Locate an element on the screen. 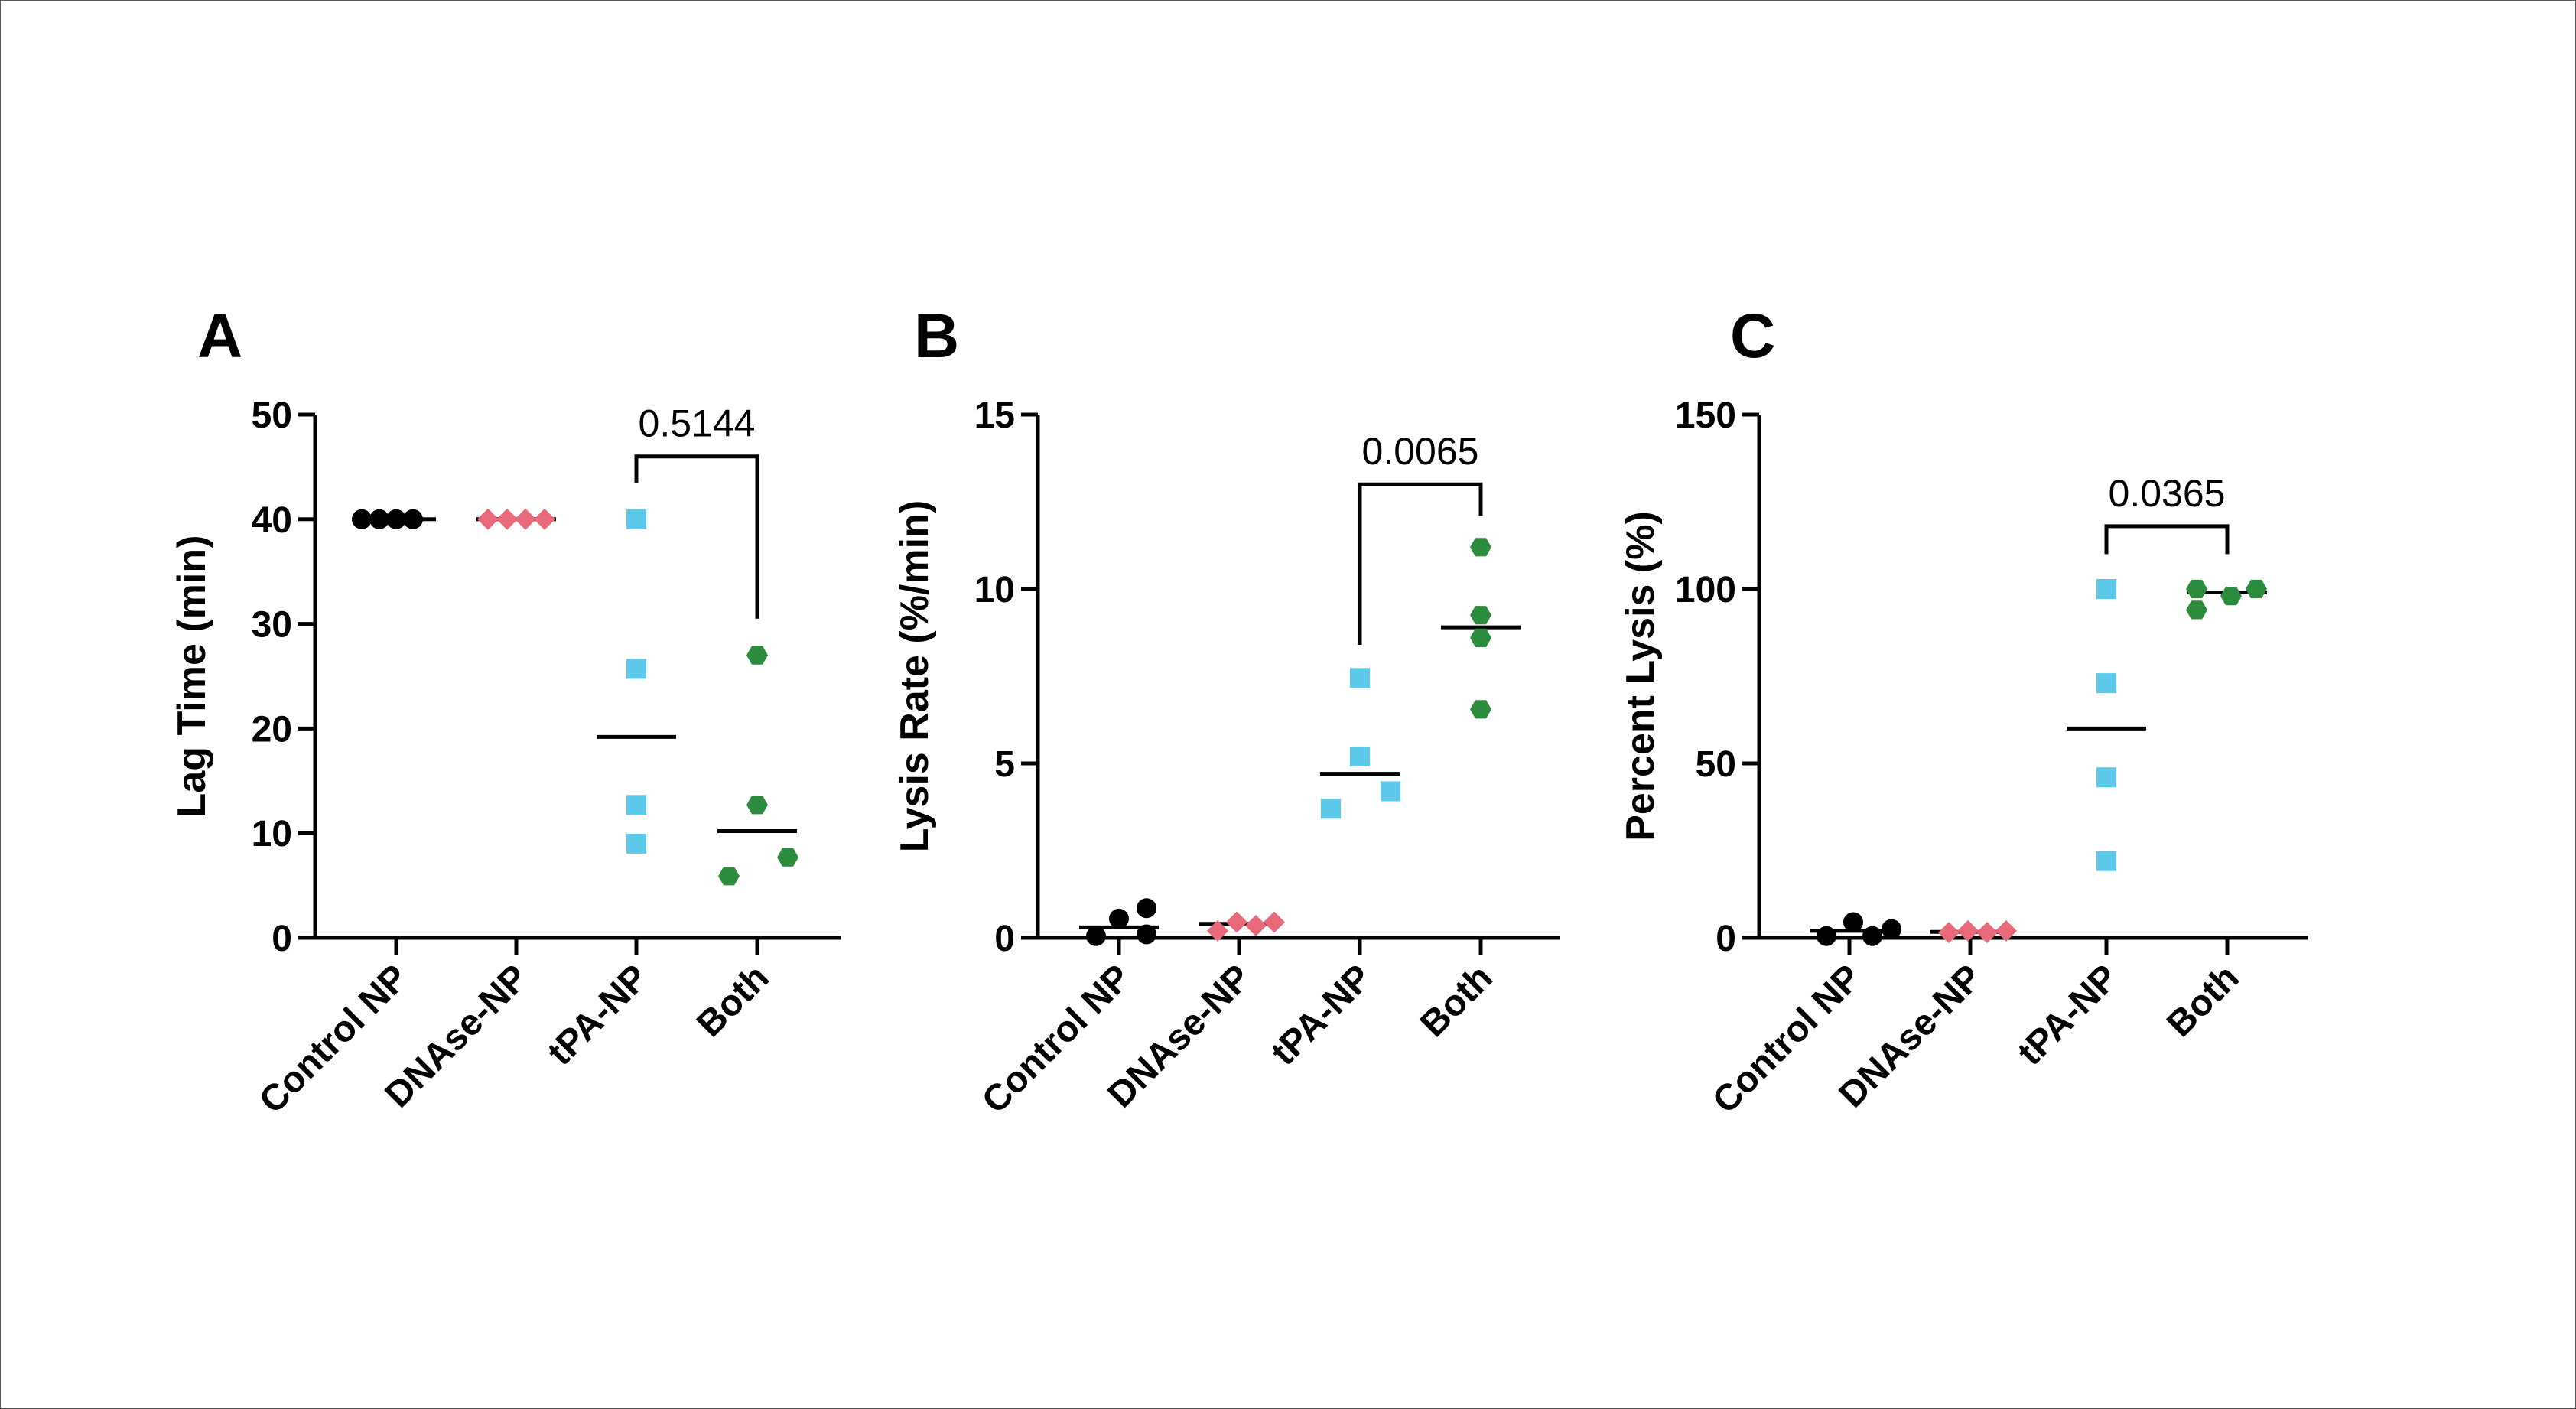 The width and height of the screenshot is (2576, 1409). p-value-label: 0.5144 is located at coordinates (697, 423).